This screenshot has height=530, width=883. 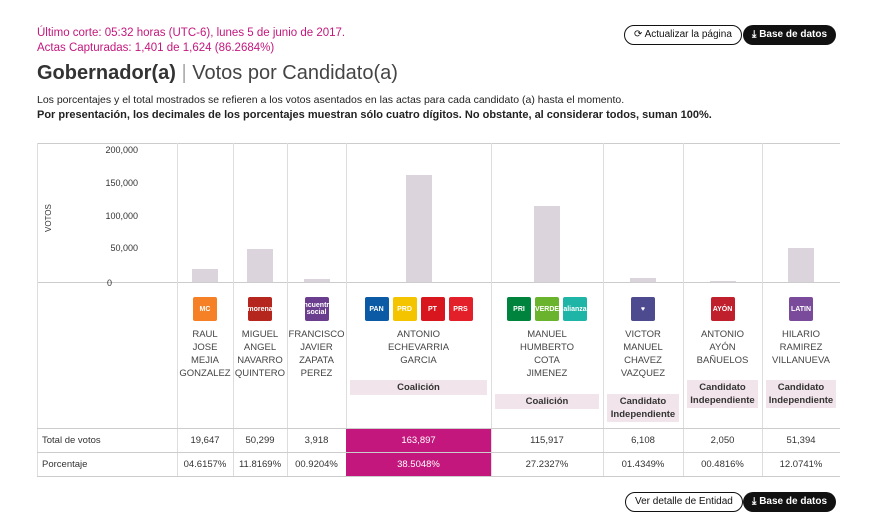 I want to click on candidate-name: ANTONIO AYÓN BAÑUELOS, so click(x=722, y=347).